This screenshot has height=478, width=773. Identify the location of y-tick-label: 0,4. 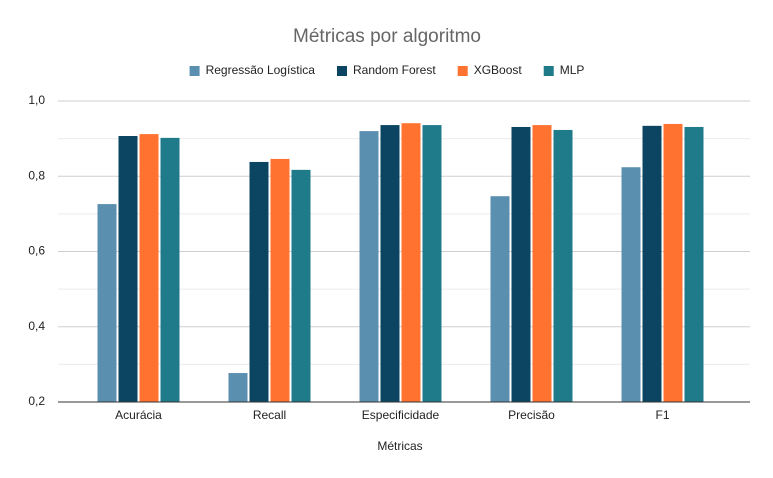
(36, 326).